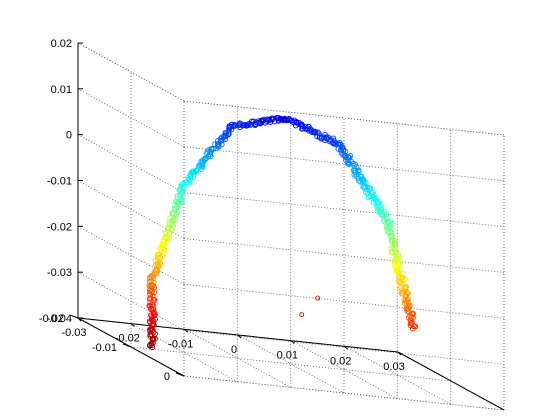 The height and width of the screenshot is (420, 560). Describe the element at coordinates (393, 367) in the screenshot. I see `x-tick-label: 0.03` at that location.